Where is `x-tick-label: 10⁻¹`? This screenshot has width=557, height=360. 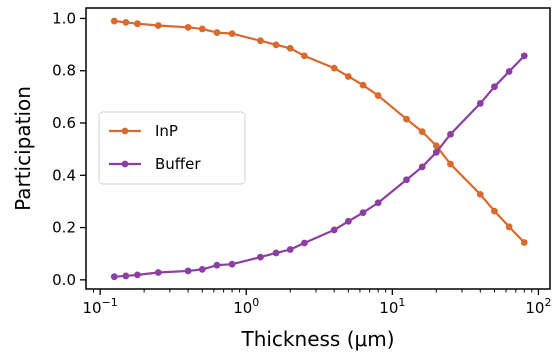
x-tick-label: 10⁻¹ is located at coordinates (100, 306).